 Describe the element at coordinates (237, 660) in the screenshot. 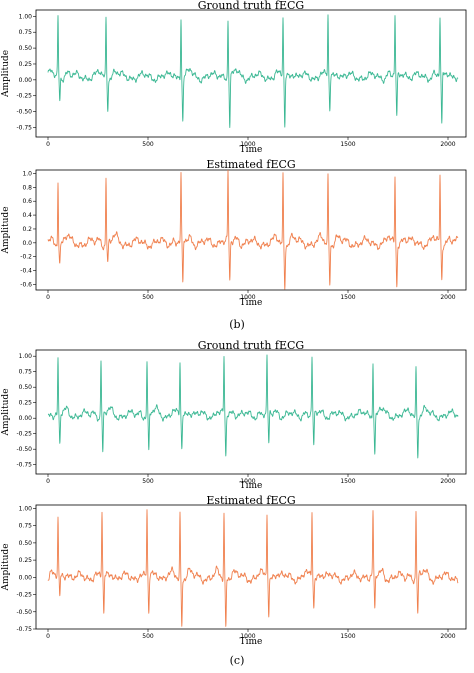

I see `figure-caption: (c)` at that location.